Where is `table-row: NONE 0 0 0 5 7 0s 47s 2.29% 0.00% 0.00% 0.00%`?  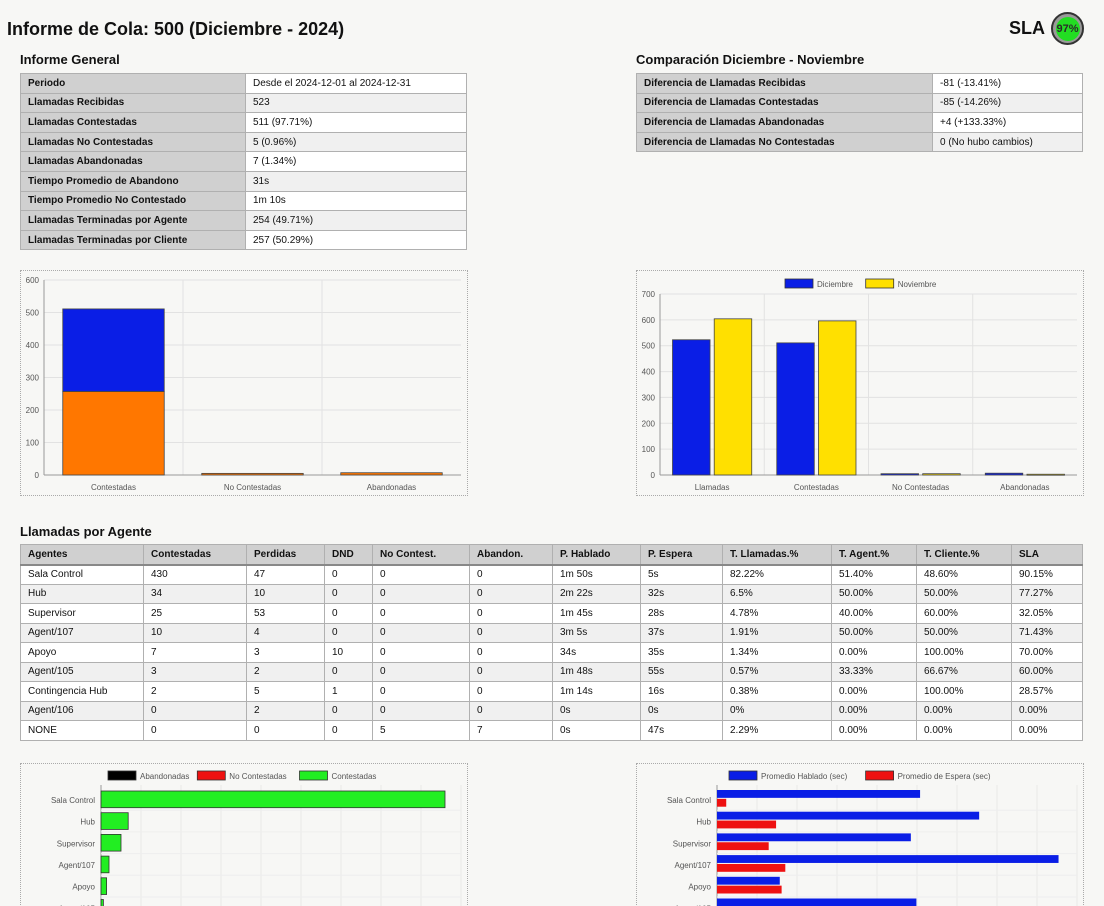
table-row: NONE 0 0 0 5 7 0s 47s 2.29% 0.00% 0.00% 0.00% is located at coordinates (551, 730).